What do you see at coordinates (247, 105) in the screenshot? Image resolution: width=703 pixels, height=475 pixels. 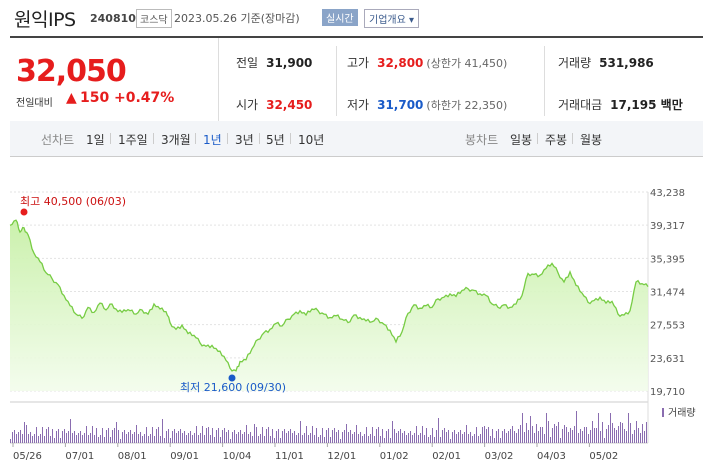 I see `open-price-label: 시가` at bounding box center [247, 105].